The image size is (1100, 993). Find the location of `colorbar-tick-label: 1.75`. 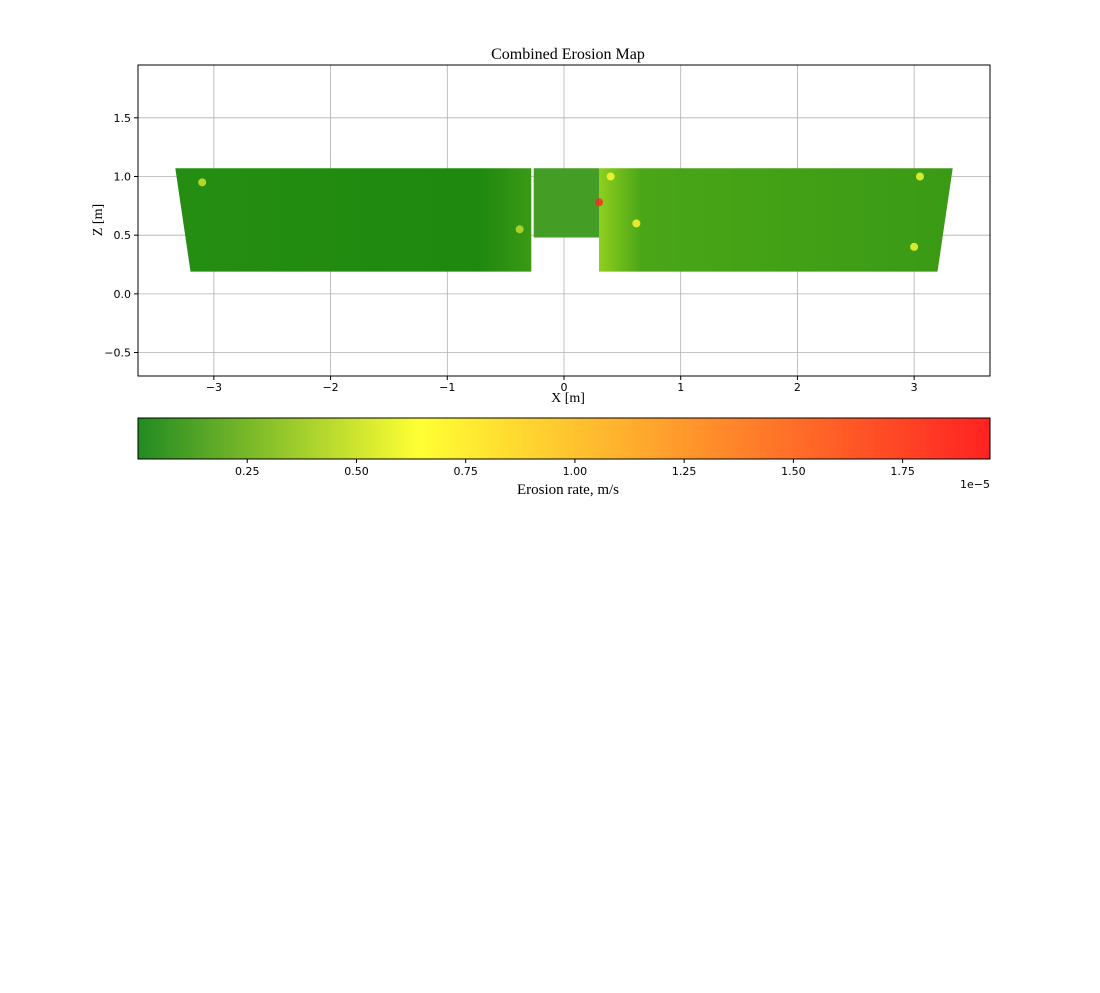

colorbar-tick-label: 1.75 is located at coordinates (902, 471).